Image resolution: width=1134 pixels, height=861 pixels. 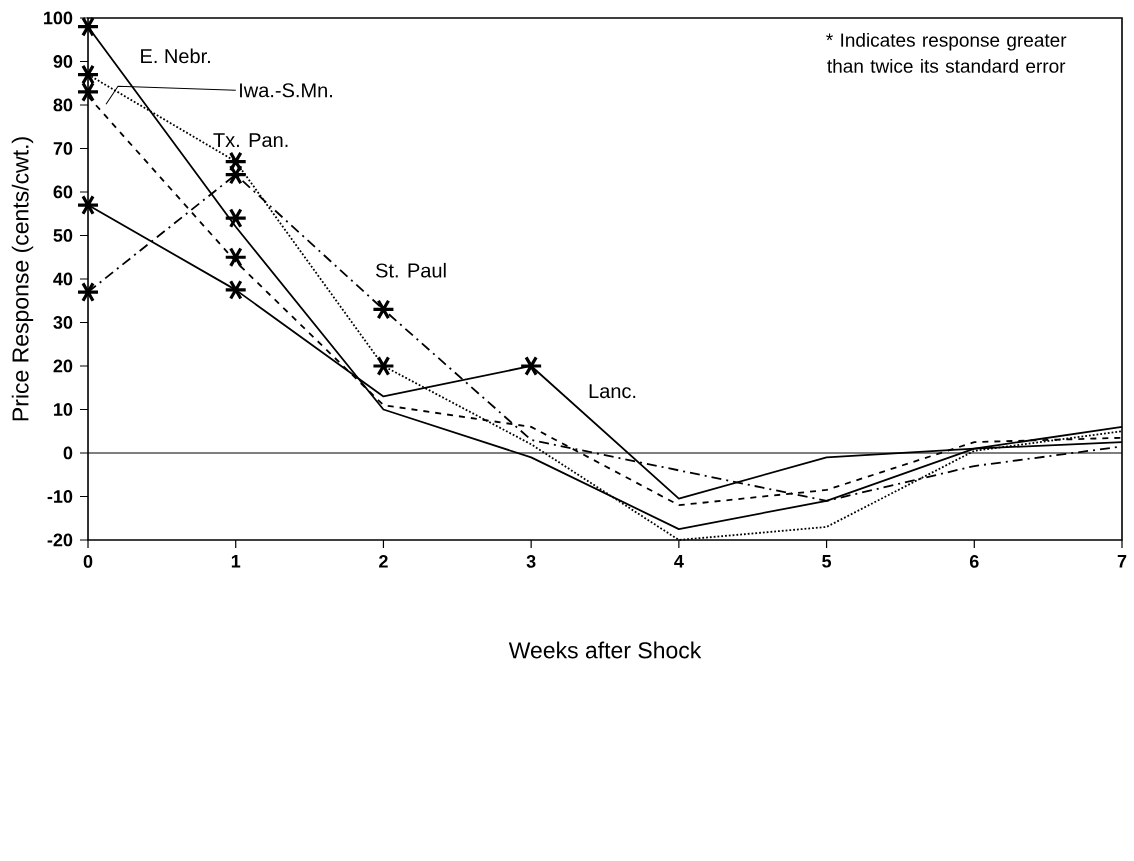 What do you see at coordinates (60, 540) in the screenshot?
I see `y-tick-label: -20` at bounding box center [60, 540].